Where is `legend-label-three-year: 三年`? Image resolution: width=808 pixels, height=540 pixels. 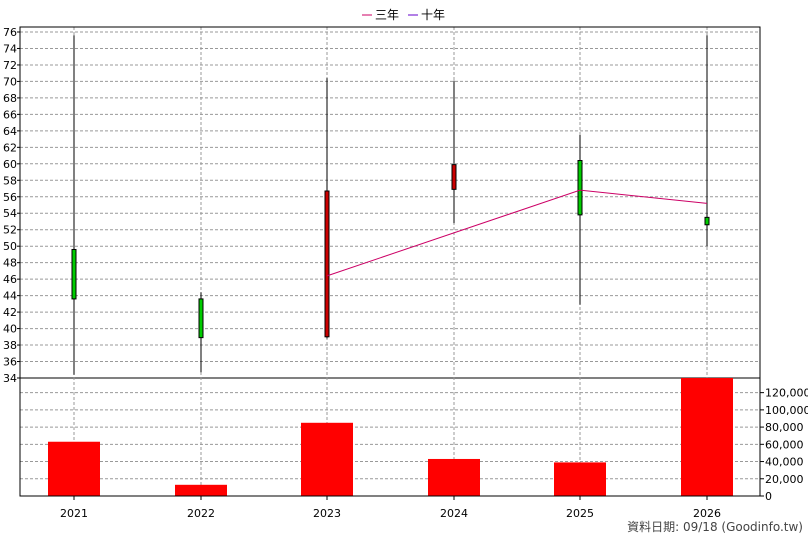
legend-label-three-year: 三年 is located at coordinates (387, 15).